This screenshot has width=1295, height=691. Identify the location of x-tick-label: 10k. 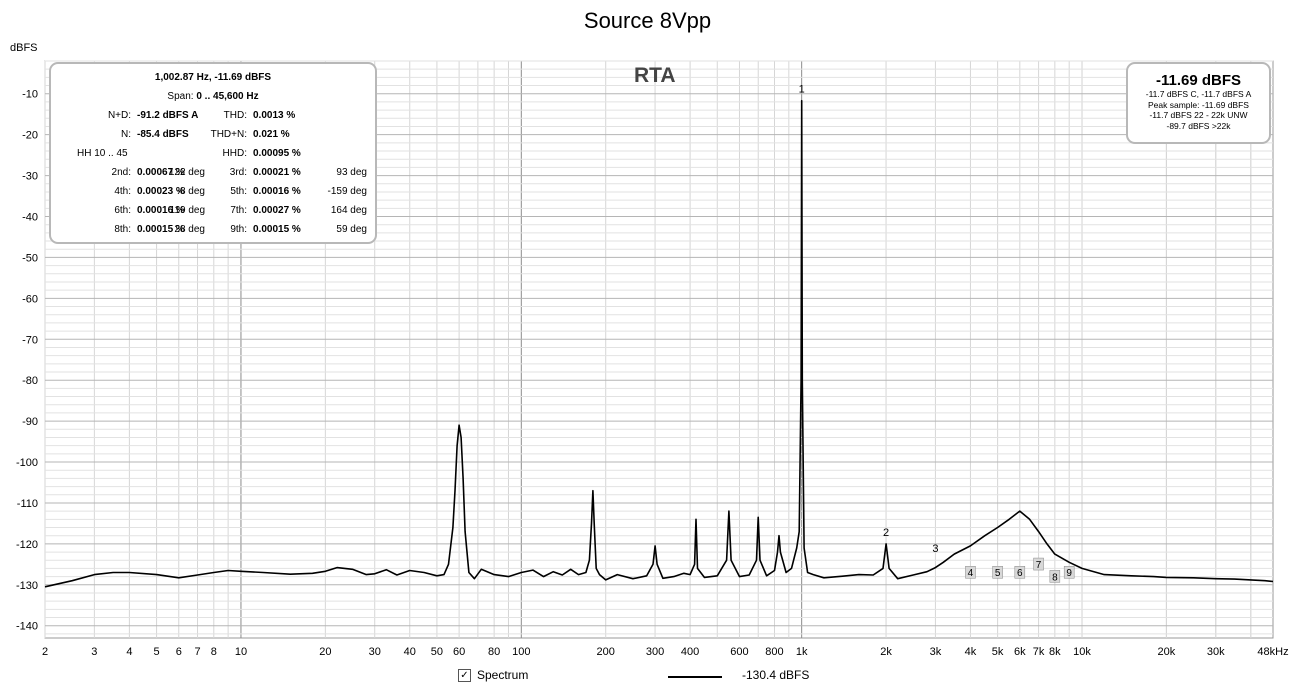
(1082, 652).